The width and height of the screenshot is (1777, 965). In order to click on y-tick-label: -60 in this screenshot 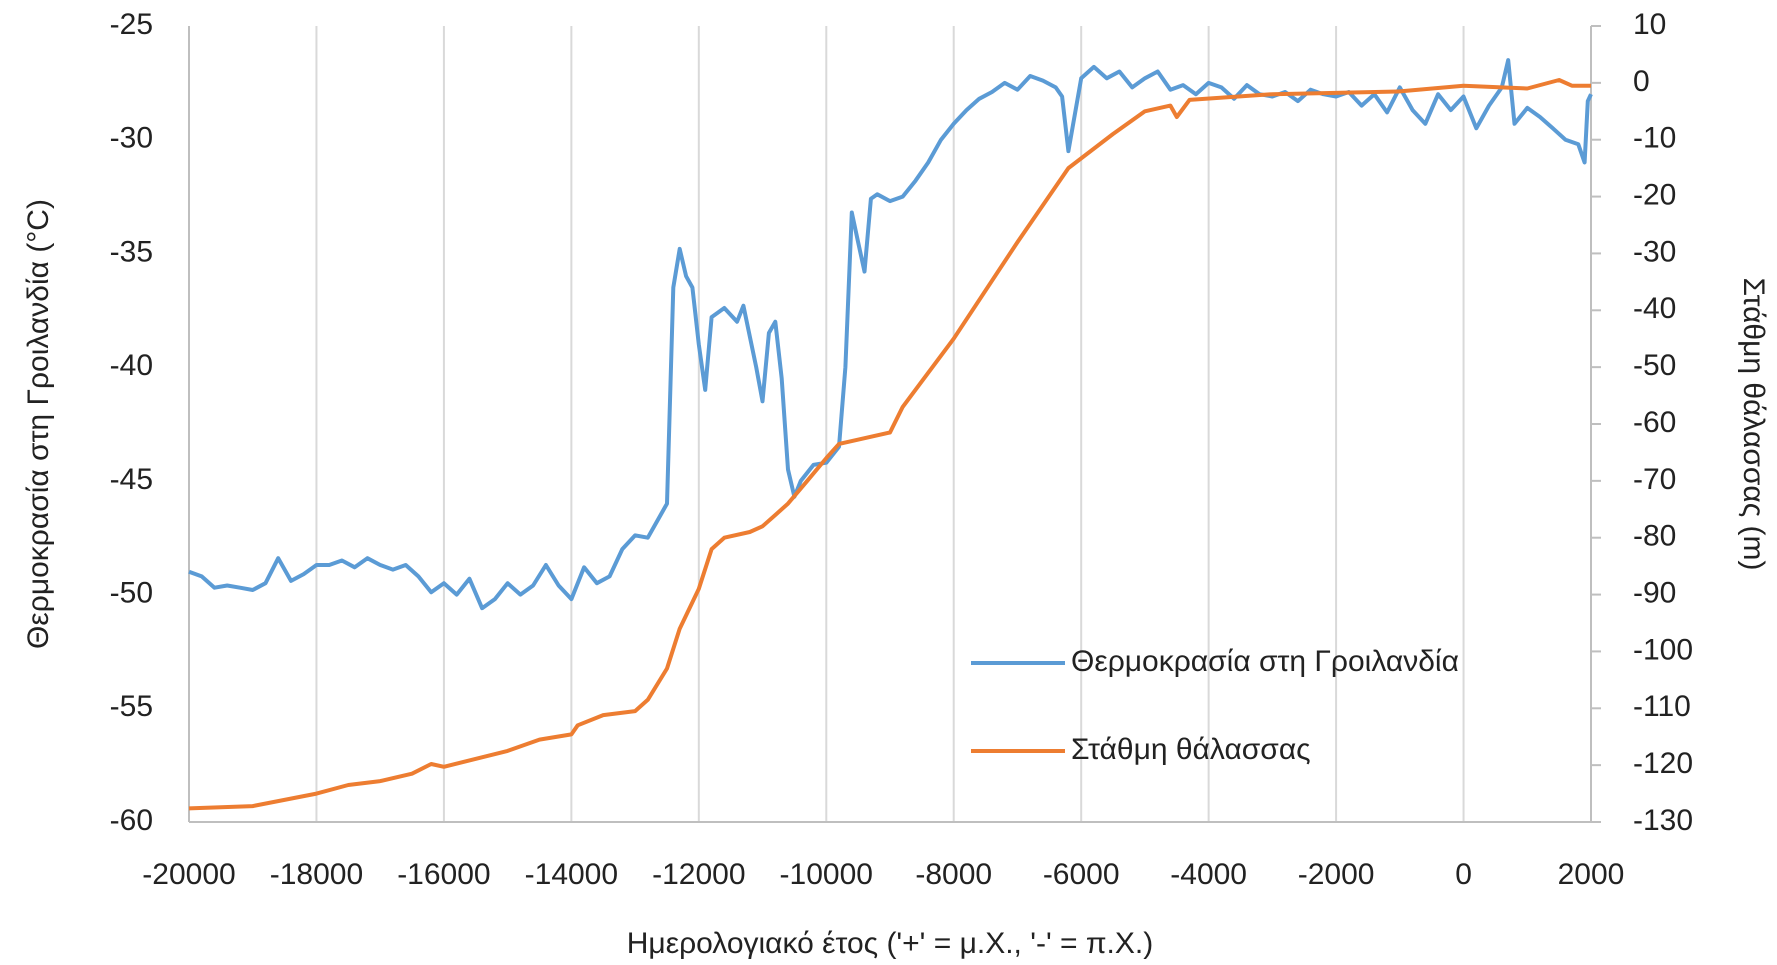, I will do `click(131, 820)`.